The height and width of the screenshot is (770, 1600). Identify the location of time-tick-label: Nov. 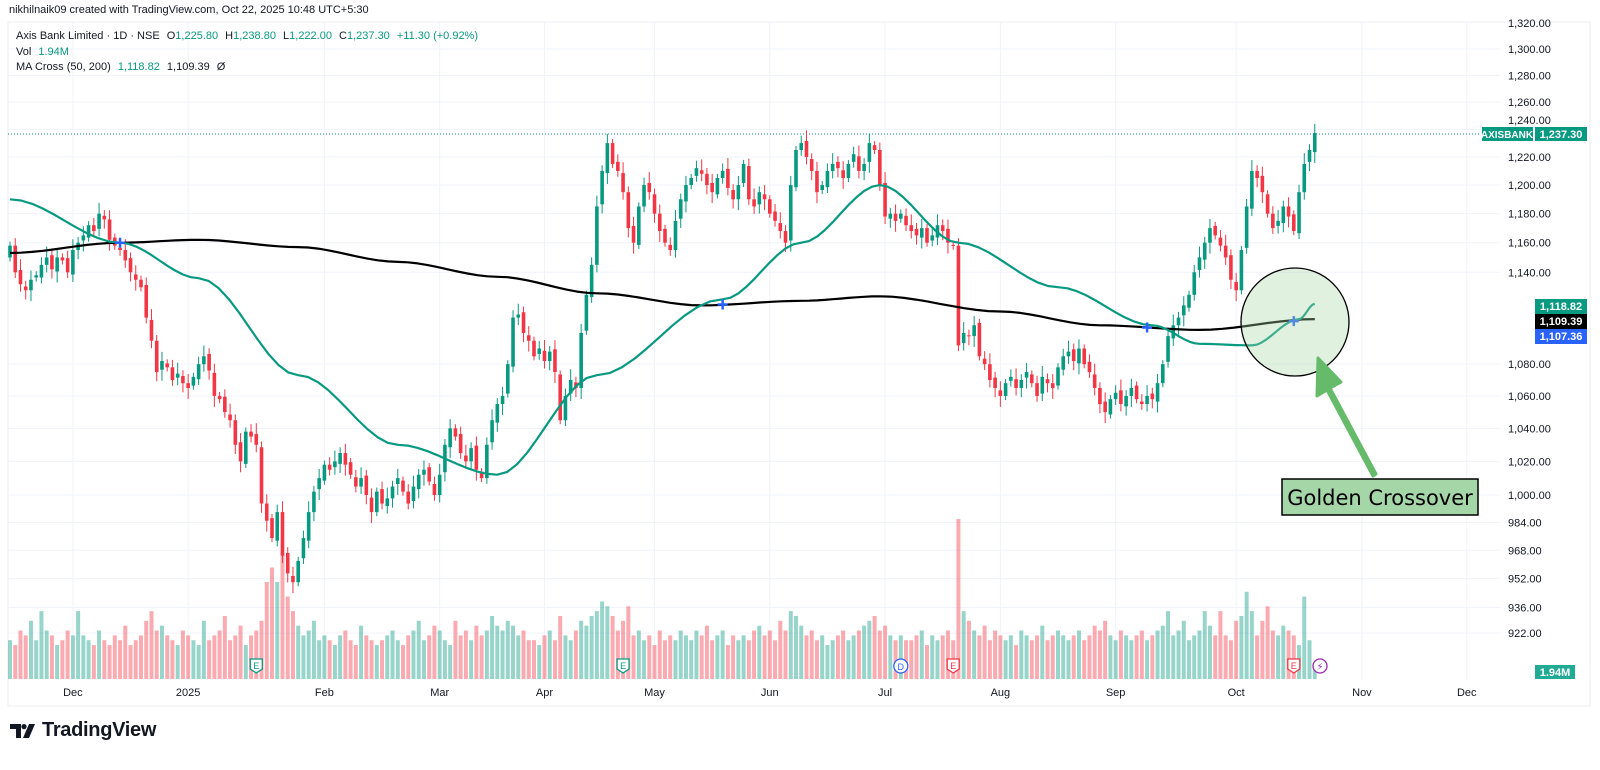
(1362, 693).